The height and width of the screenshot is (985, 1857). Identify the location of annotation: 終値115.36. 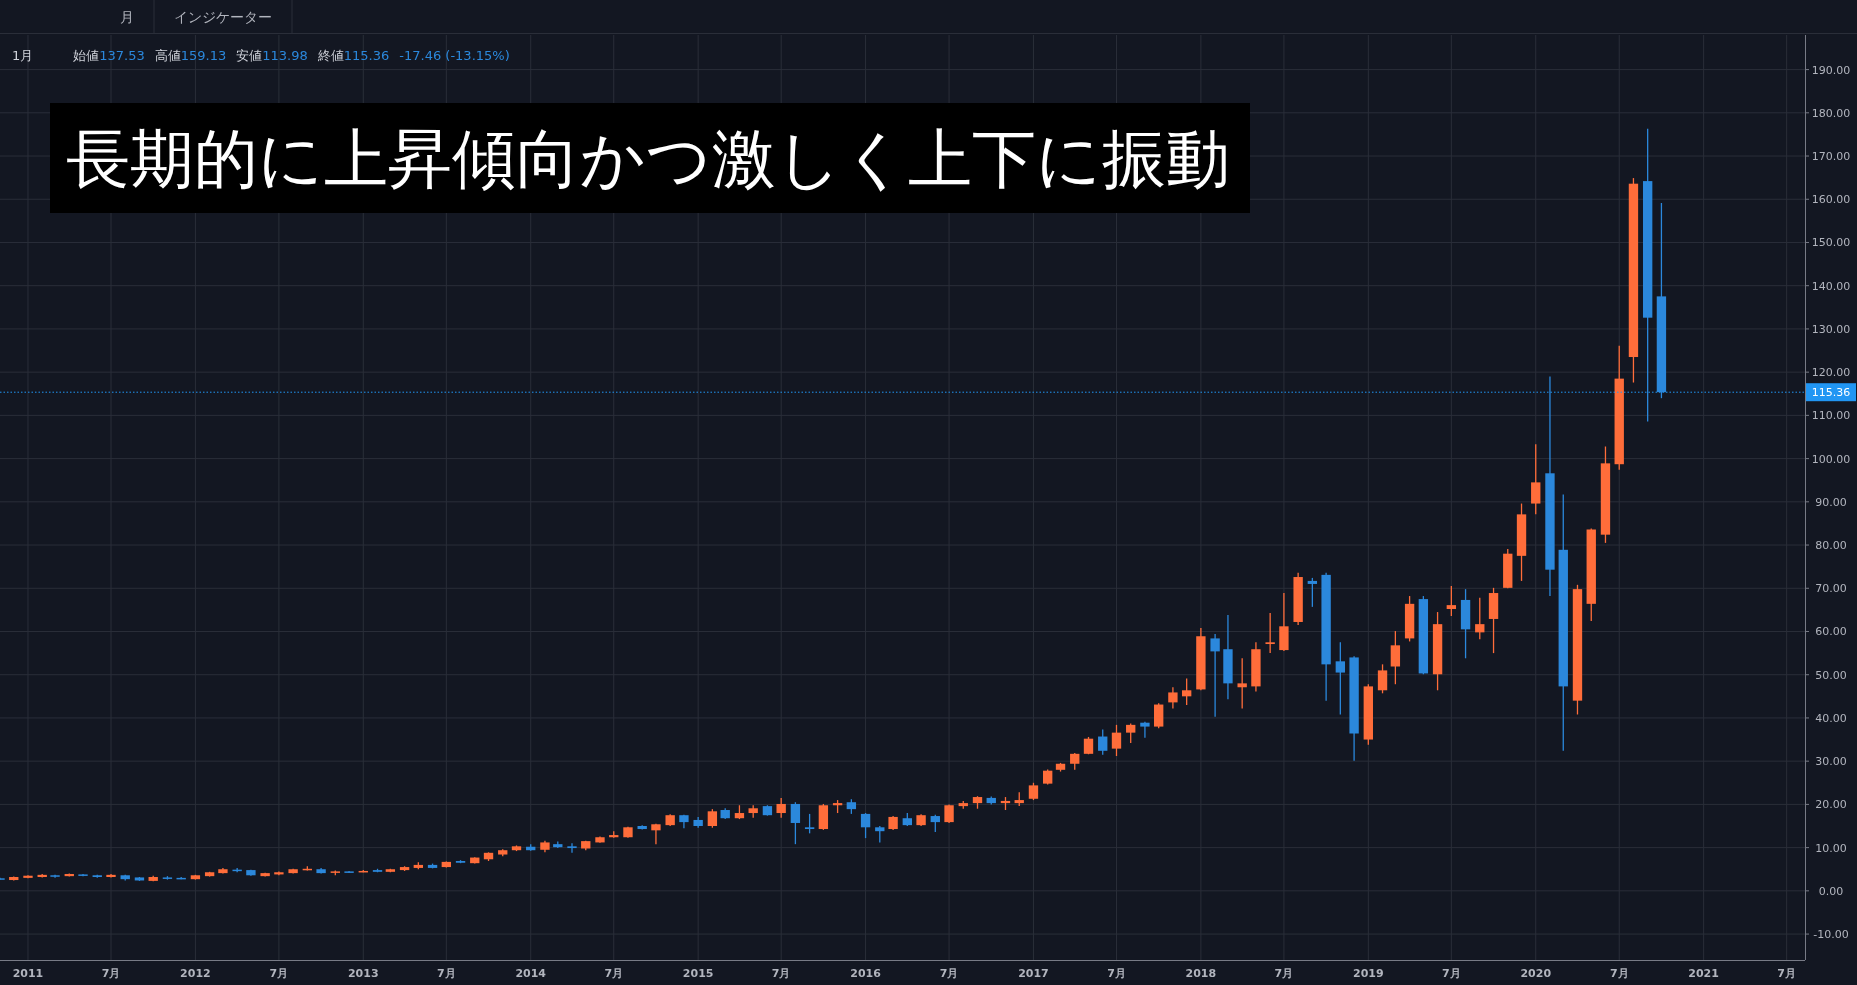
(353, 55).